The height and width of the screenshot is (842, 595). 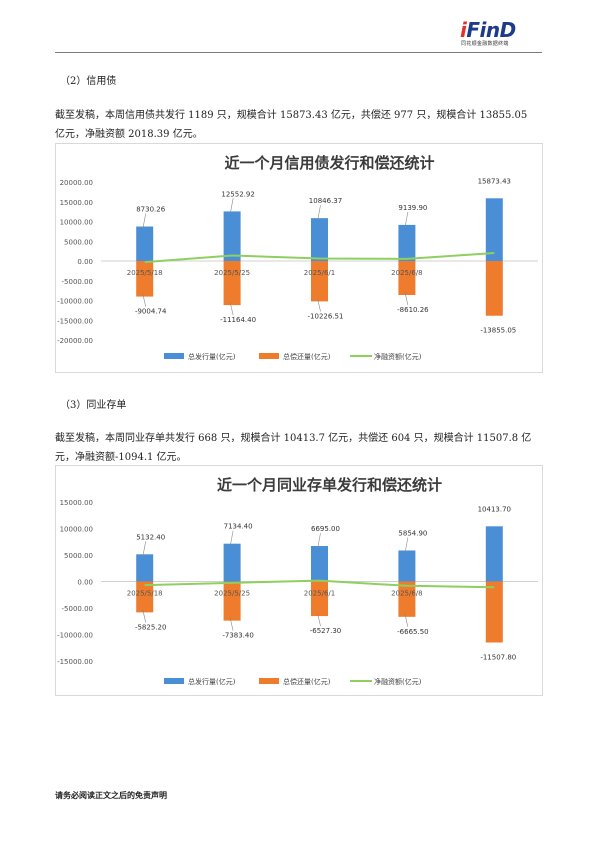 I want to click on section-title-credit-bonds: （2）信用债, so click(x=88, y=81).